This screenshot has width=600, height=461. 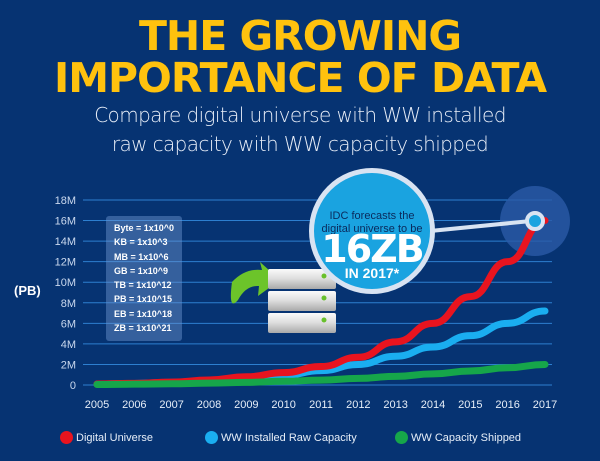 What do you see at coordinates (134, 405) in the screenshot?
I see `x-tick-label: 2006` at bounding box center [134, 405].